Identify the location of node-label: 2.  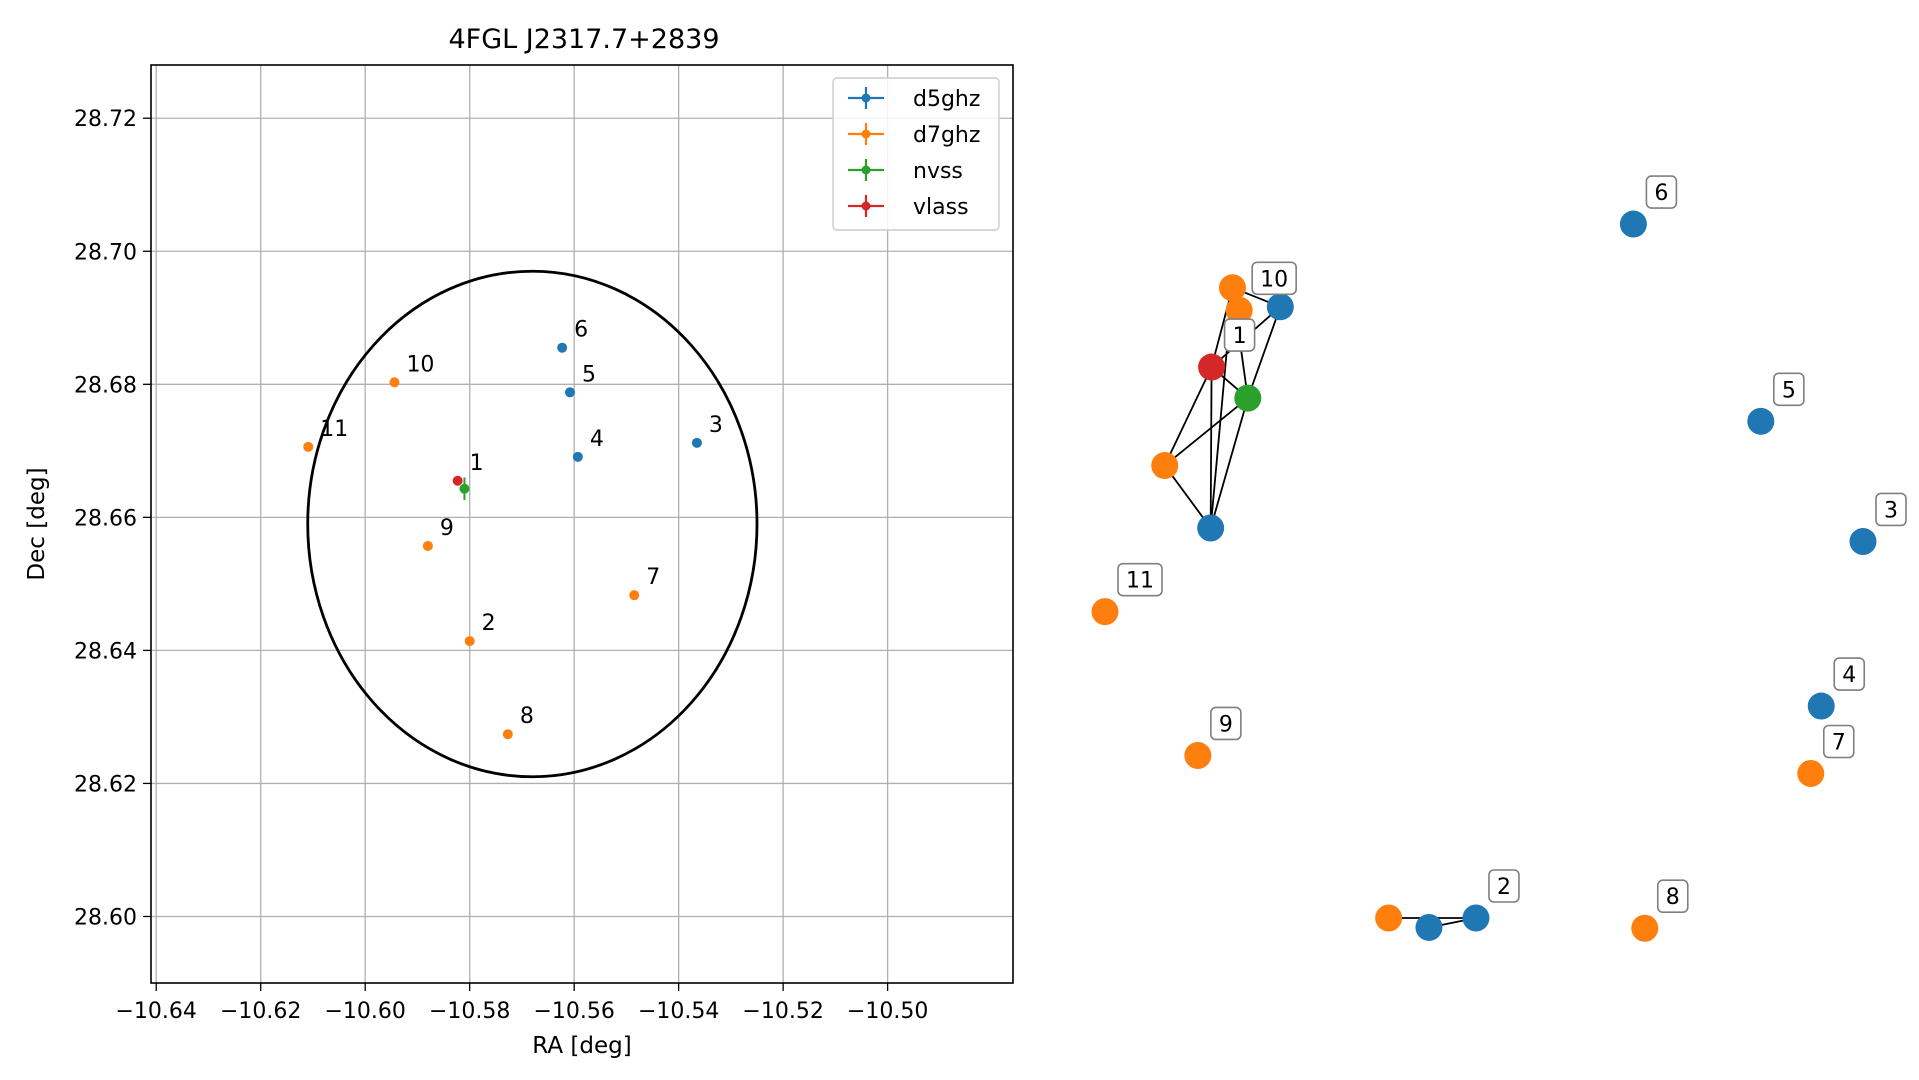
(1504, 887).